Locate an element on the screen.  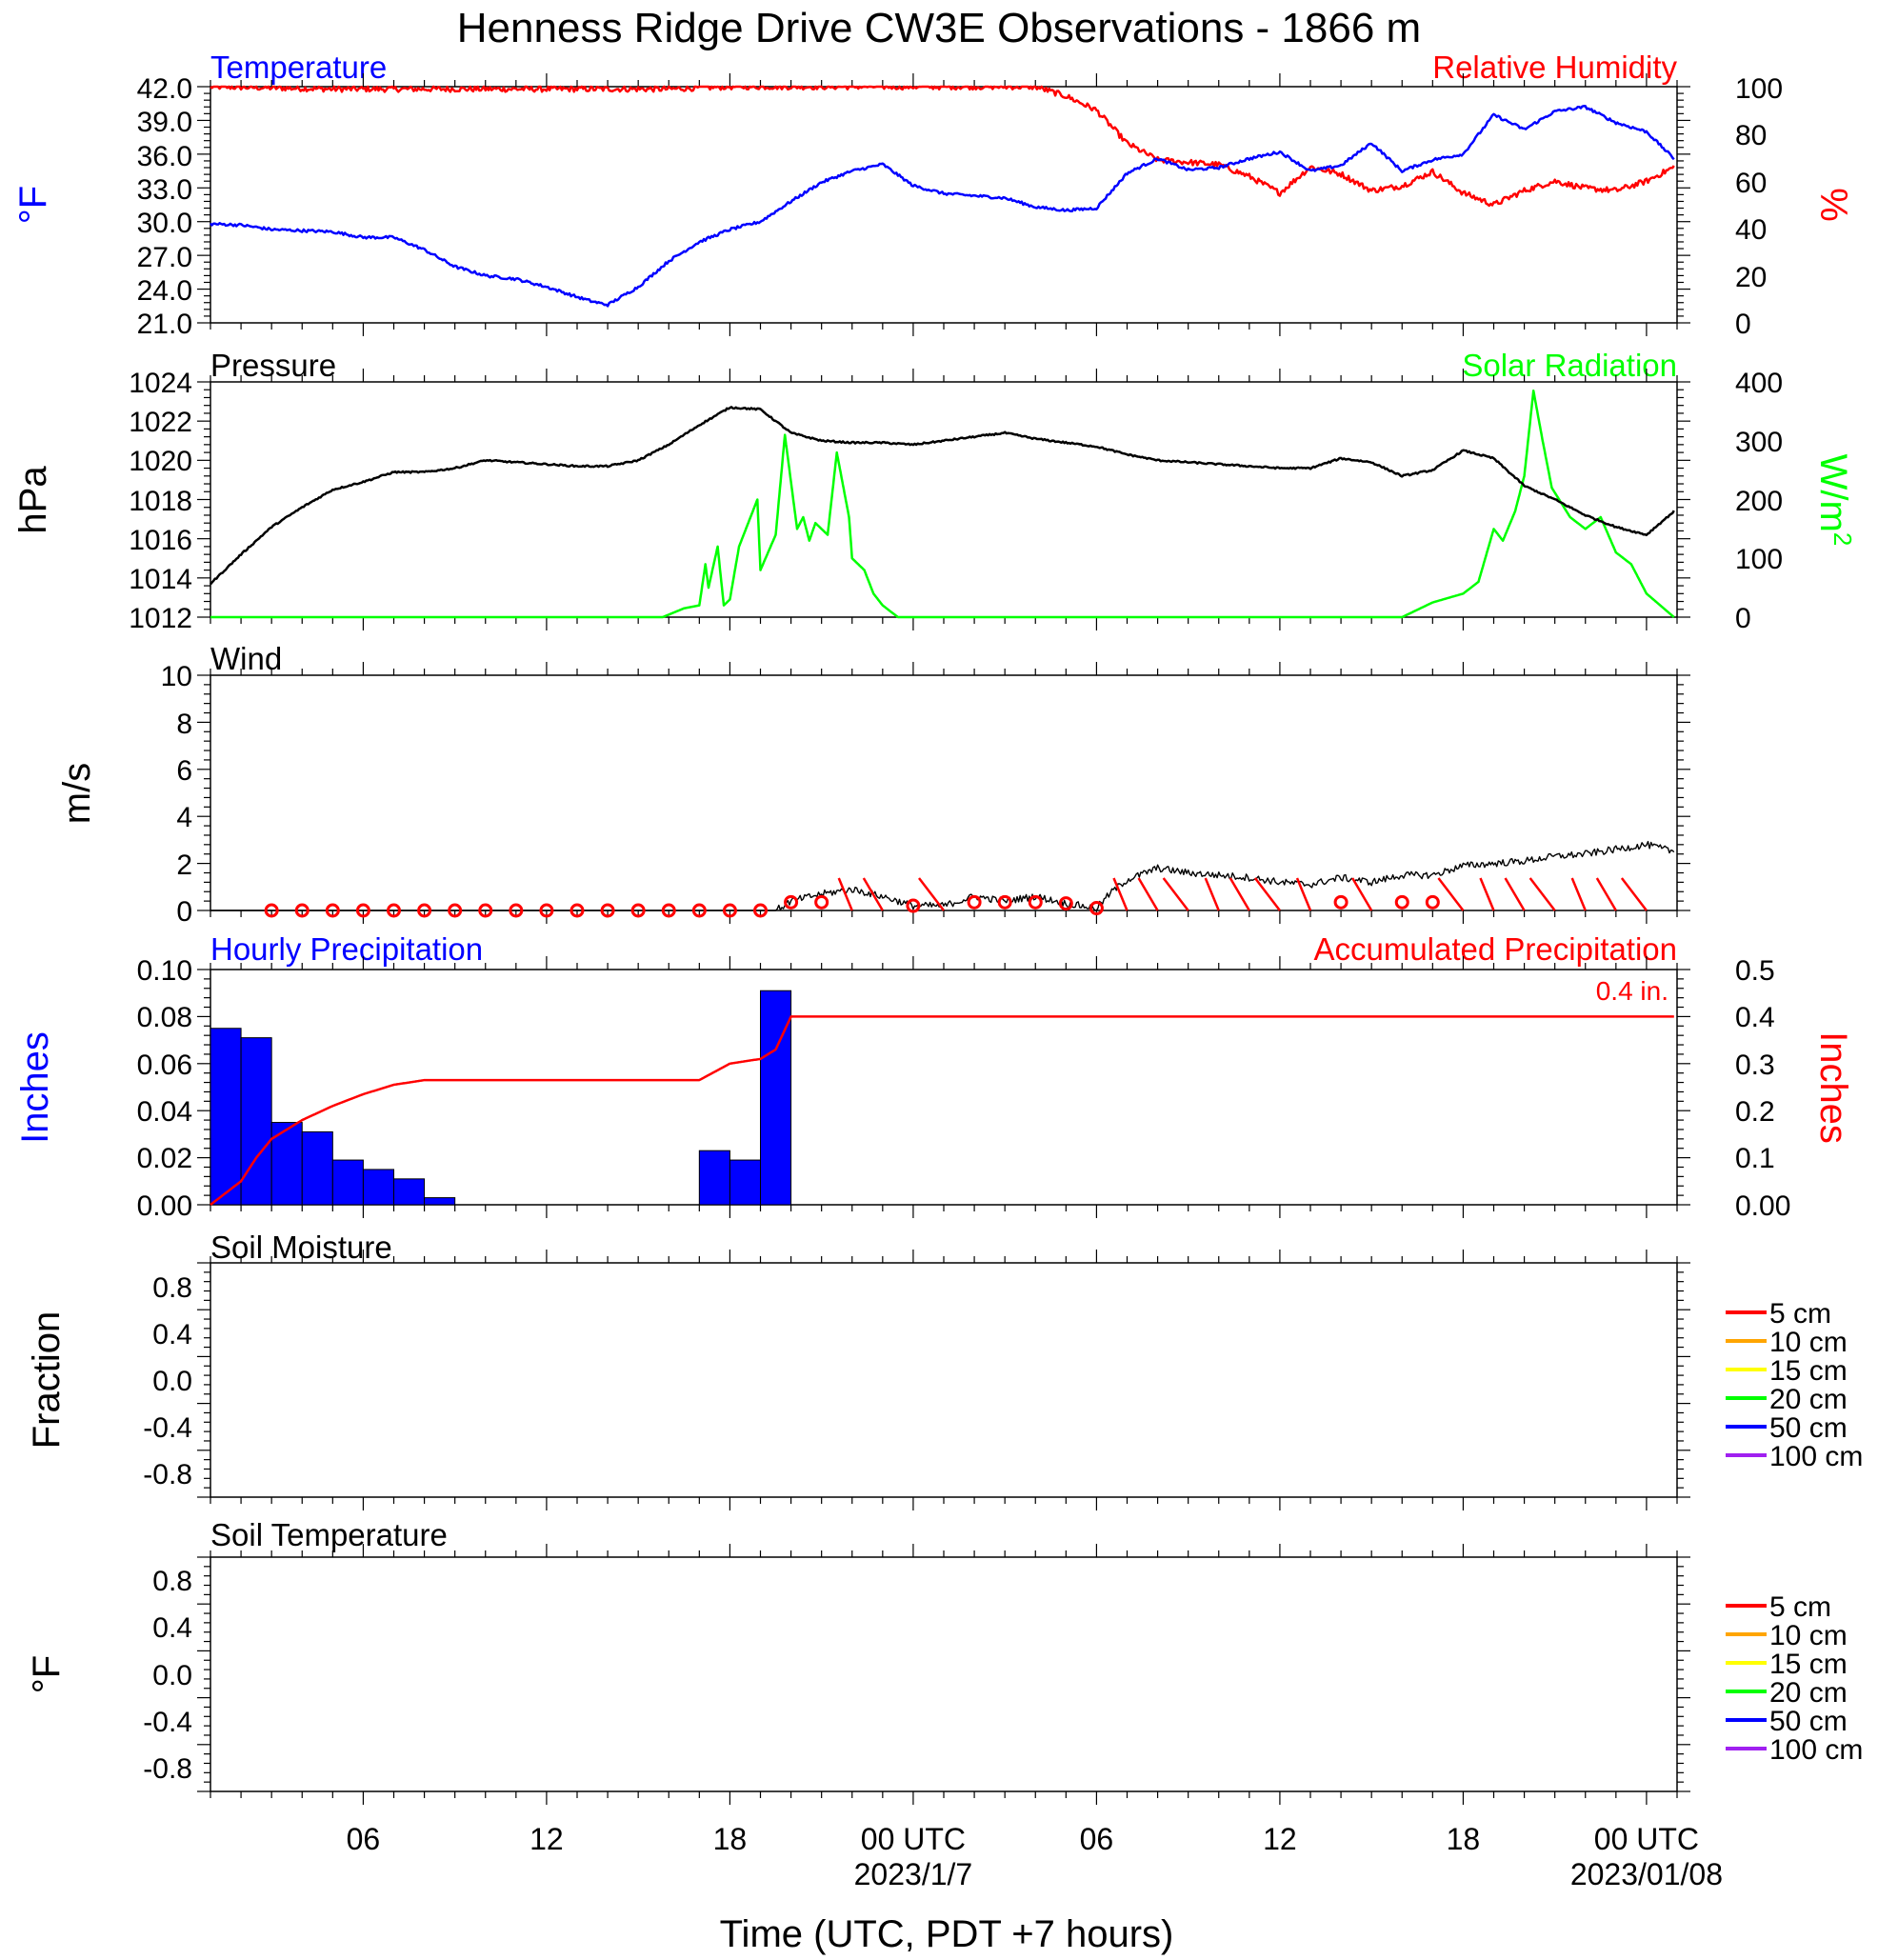
soil-moisture-plot is located at coordinates (943, 1380).